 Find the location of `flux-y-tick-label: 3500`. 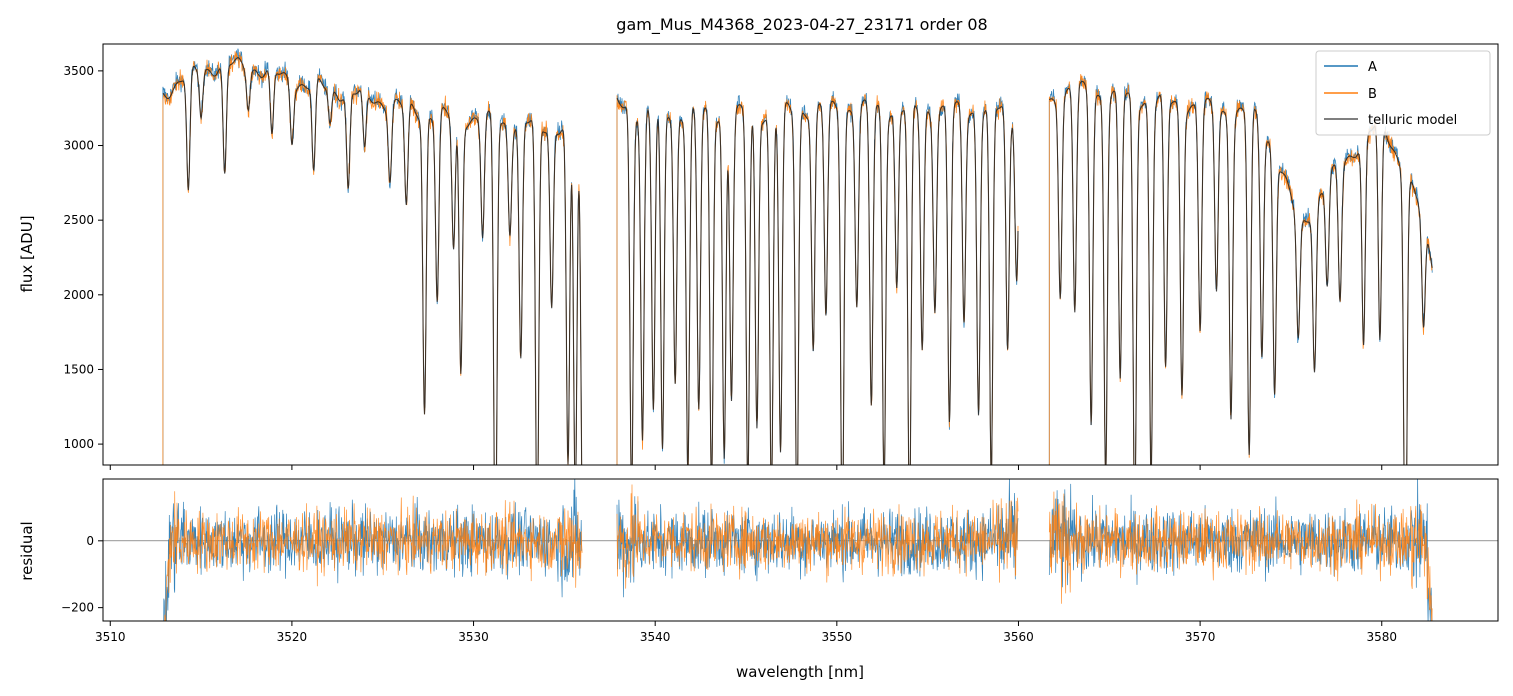

flux-y-tick-label: 3500 is located at coordinates (78, 71).